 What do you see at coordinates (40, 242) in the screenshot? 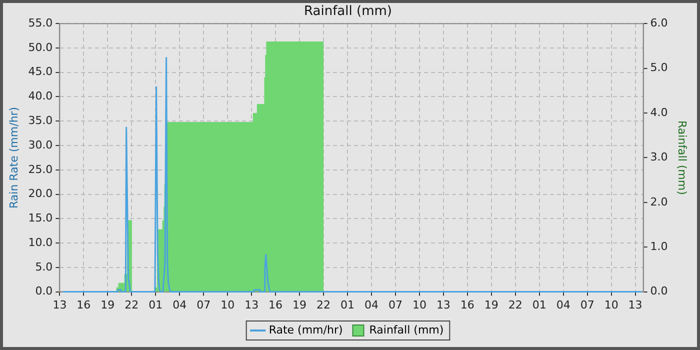
I see `y-tick-label: 10.0` at bounding box center [40, 242].